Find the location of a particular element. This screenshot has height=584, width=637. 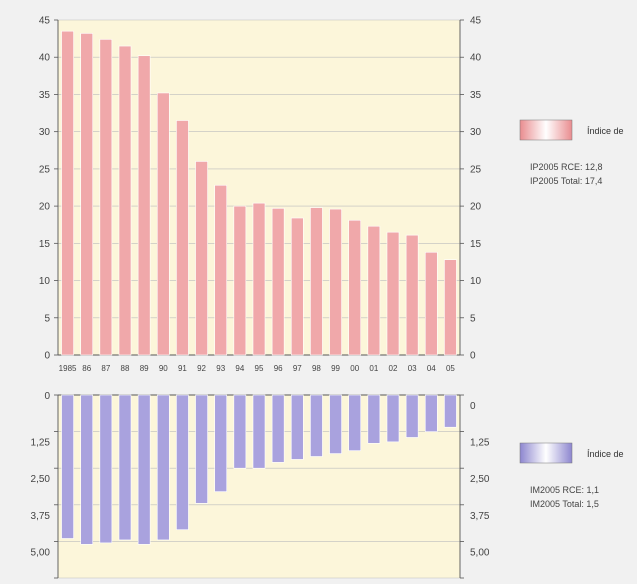

x-tick-label: 03 is located at coordinates (412, 368).